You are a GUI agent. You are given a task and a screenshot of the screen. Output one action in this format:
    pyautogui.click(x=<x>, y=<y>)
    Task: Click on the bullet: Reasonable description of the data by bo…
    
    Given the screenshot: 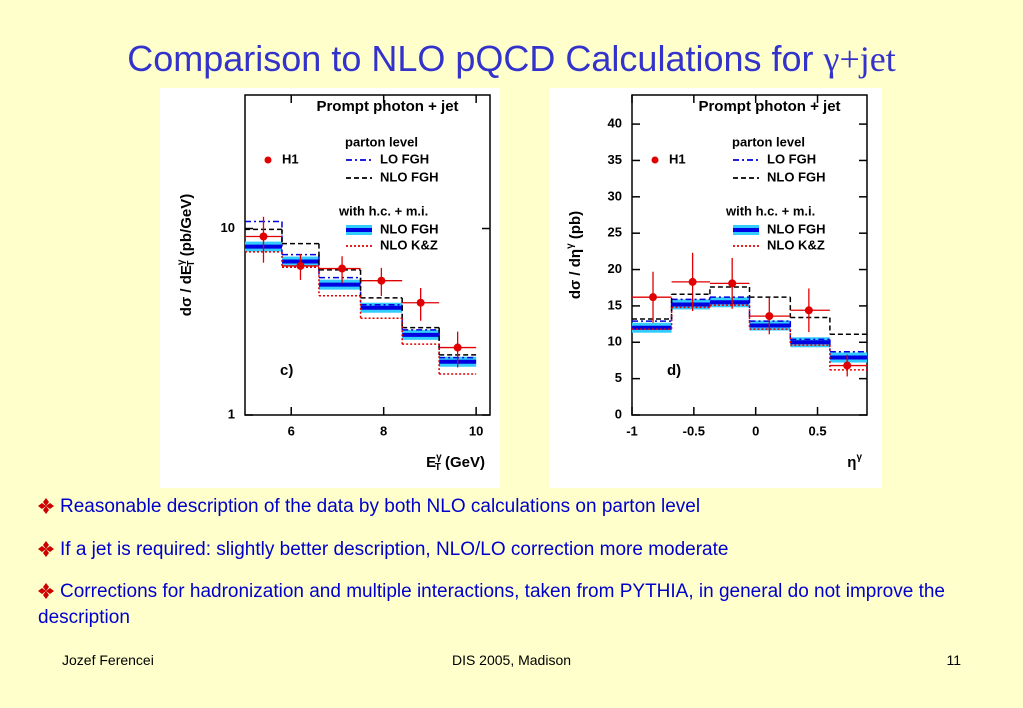 What is the action you would take?
    pyautogui.click(x=505, y=507)
    